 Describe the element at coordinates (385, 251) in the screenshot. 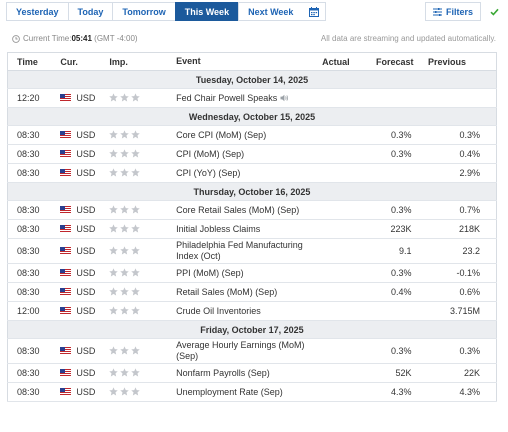

I see `event-forecast: 9.1` at that location.